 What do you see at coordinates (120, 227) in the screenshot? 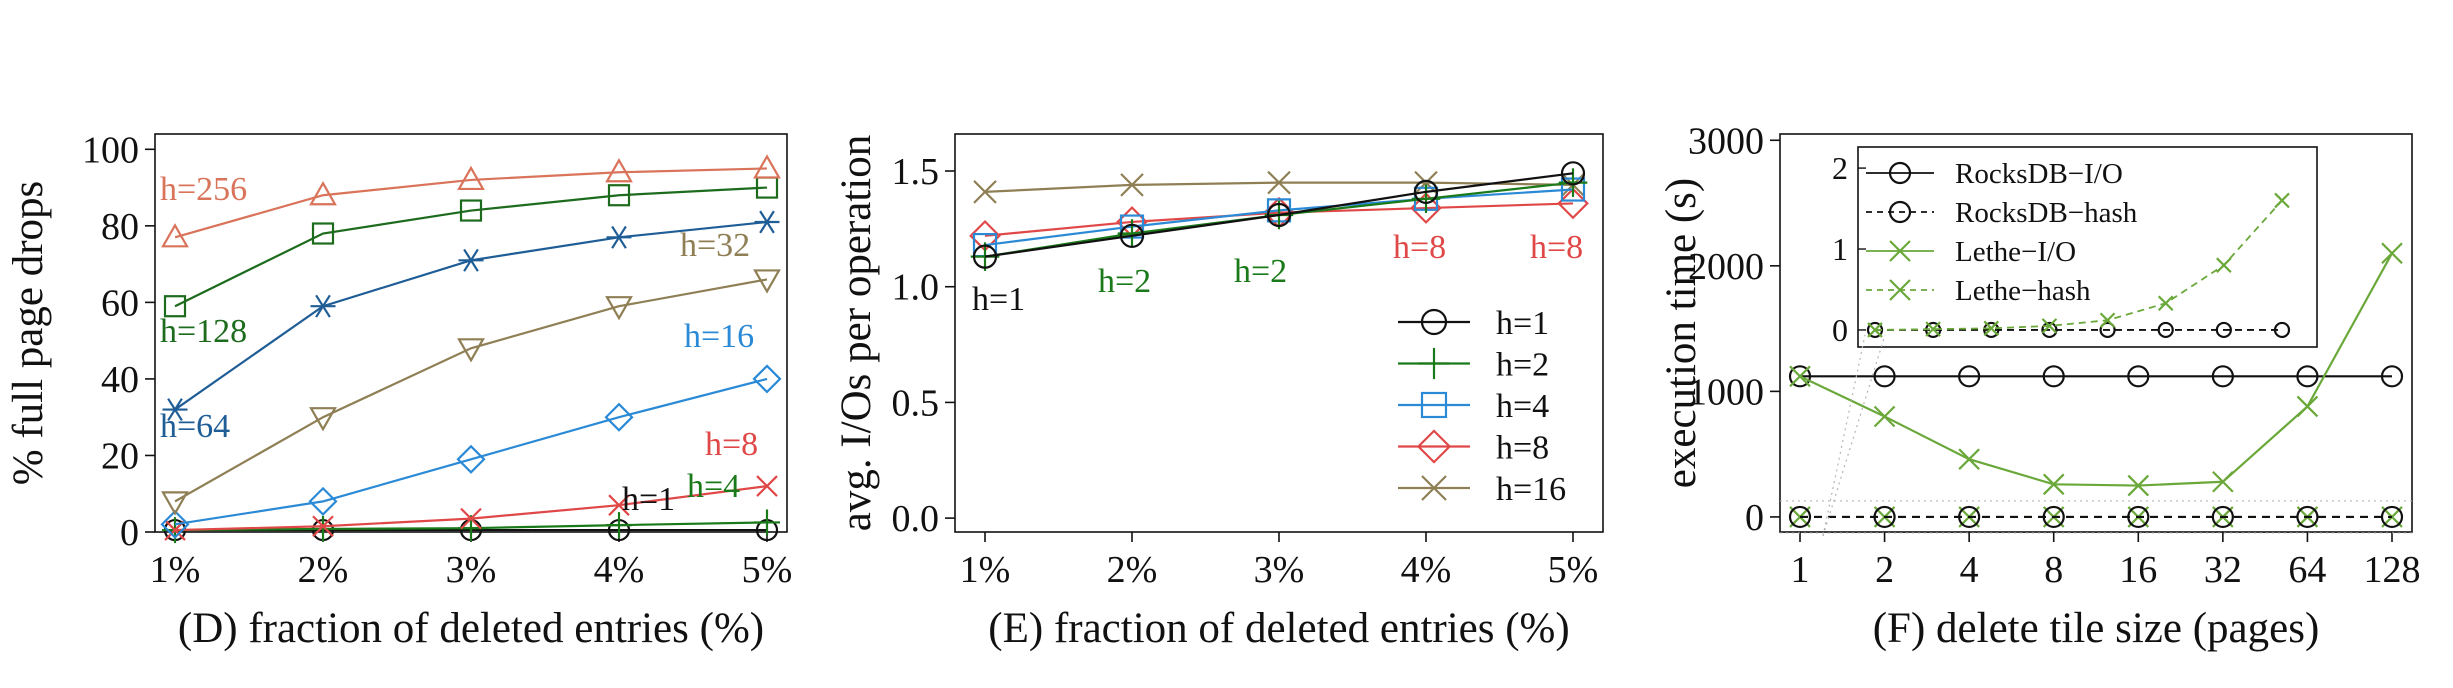
I see `y-tick-label: 80` at bounding box center [120, 227].